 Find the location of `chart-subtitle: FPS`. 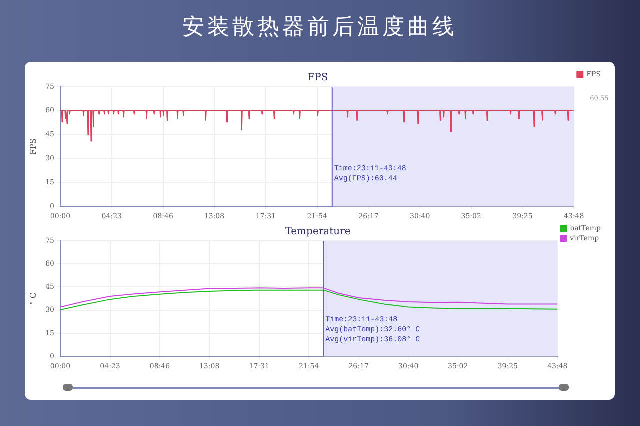

chart-subtitle: FPS is located at coordinates (318, 78).